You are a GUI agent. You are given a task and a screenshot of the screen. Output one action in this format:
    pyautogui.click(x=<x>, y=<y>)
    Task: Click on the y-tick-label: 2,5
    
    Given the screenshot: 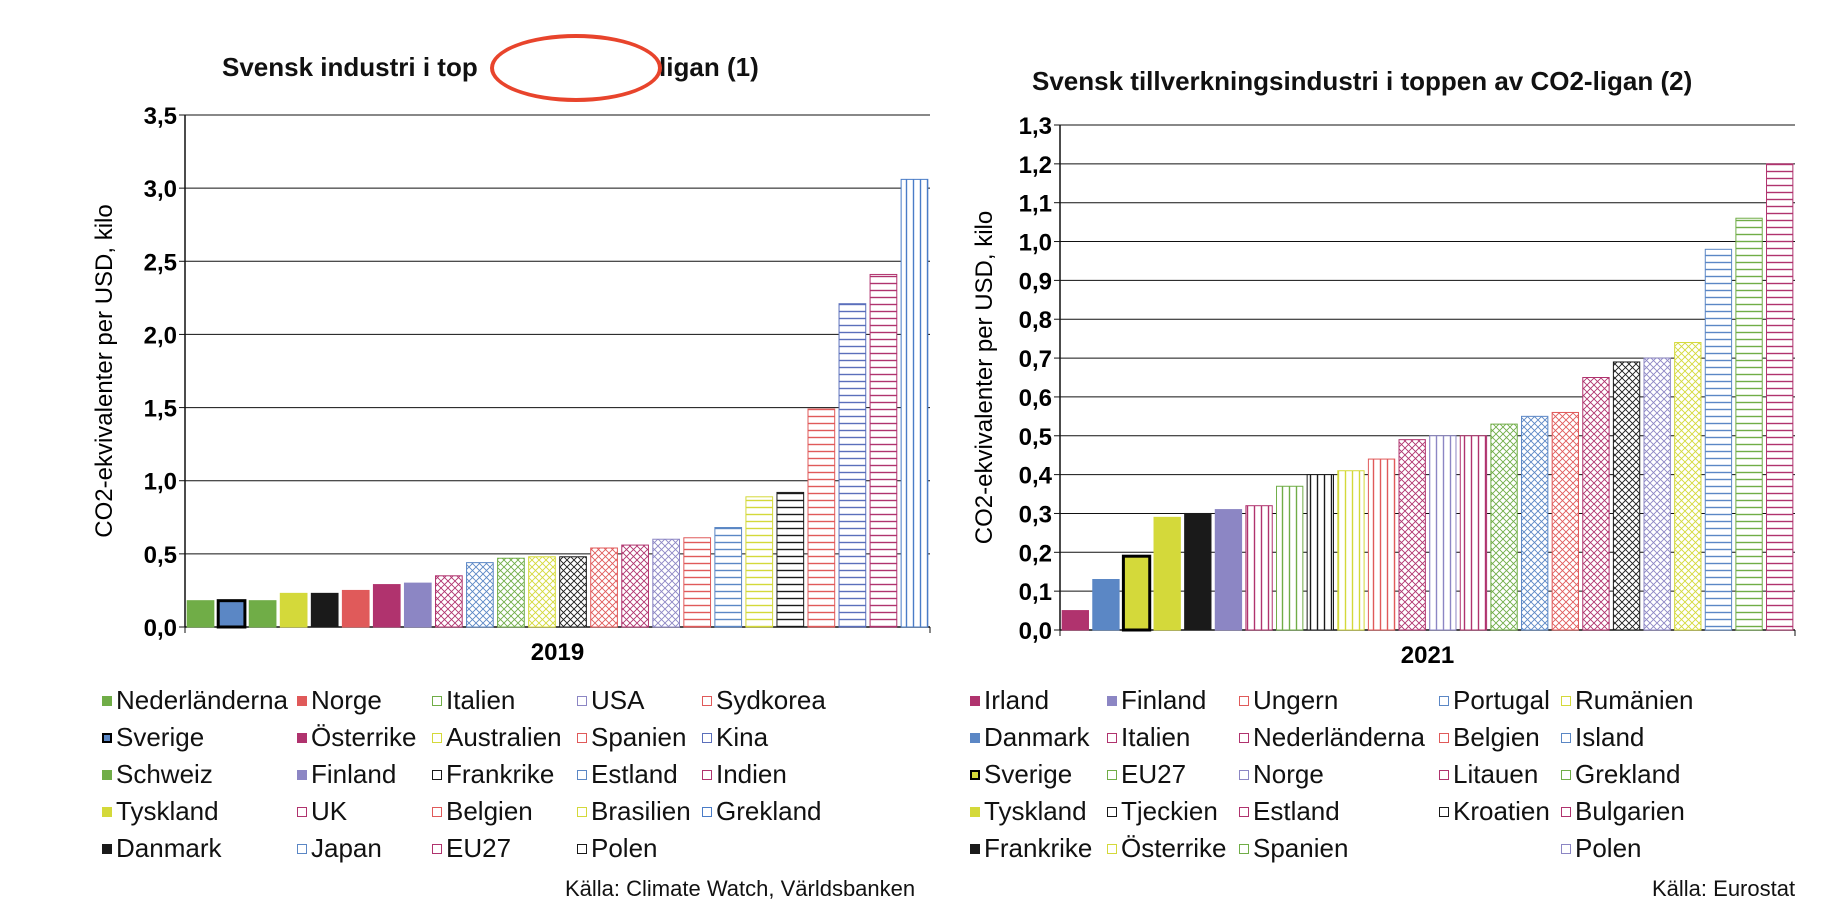 What is the action you would take?
    pyautogui.click(x=160, y=262)
    